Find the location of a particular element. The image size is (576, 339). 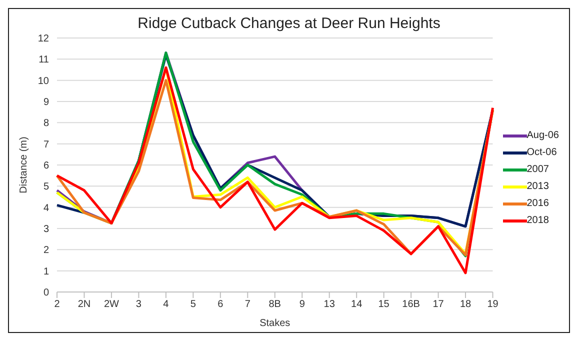

x-tick-label: 18 is located at coordinates (466, 304).